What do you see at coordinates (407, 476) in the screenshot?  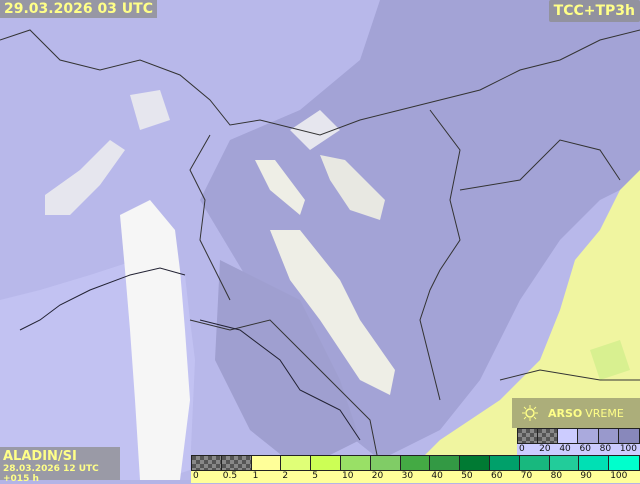 I see `legend-tick-label: 30` at bounding box center [407, 476].